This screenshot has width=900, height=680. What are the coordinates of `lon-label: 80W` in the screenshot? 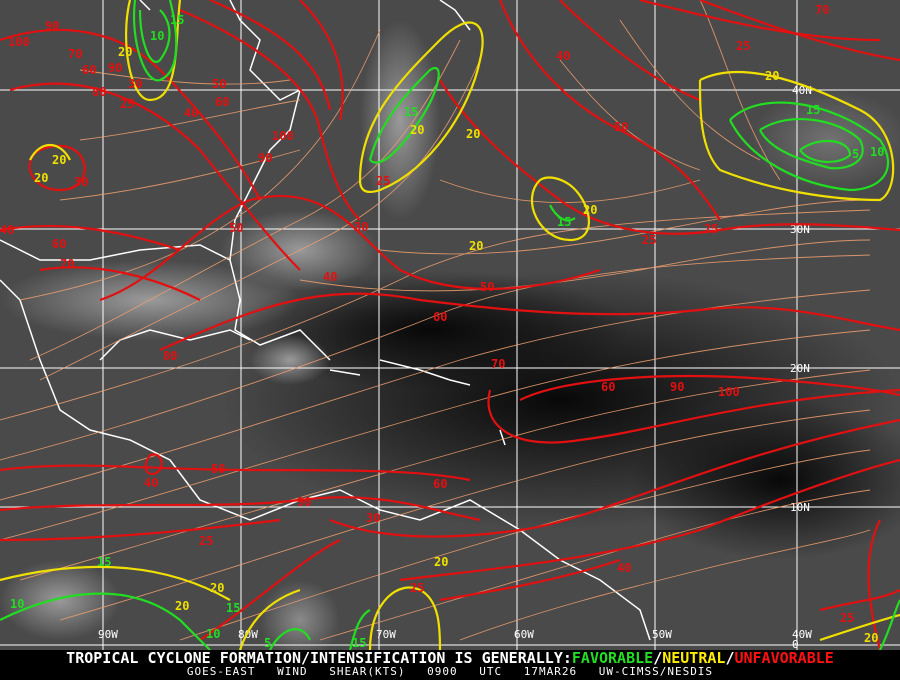 It's located at (248, 634).